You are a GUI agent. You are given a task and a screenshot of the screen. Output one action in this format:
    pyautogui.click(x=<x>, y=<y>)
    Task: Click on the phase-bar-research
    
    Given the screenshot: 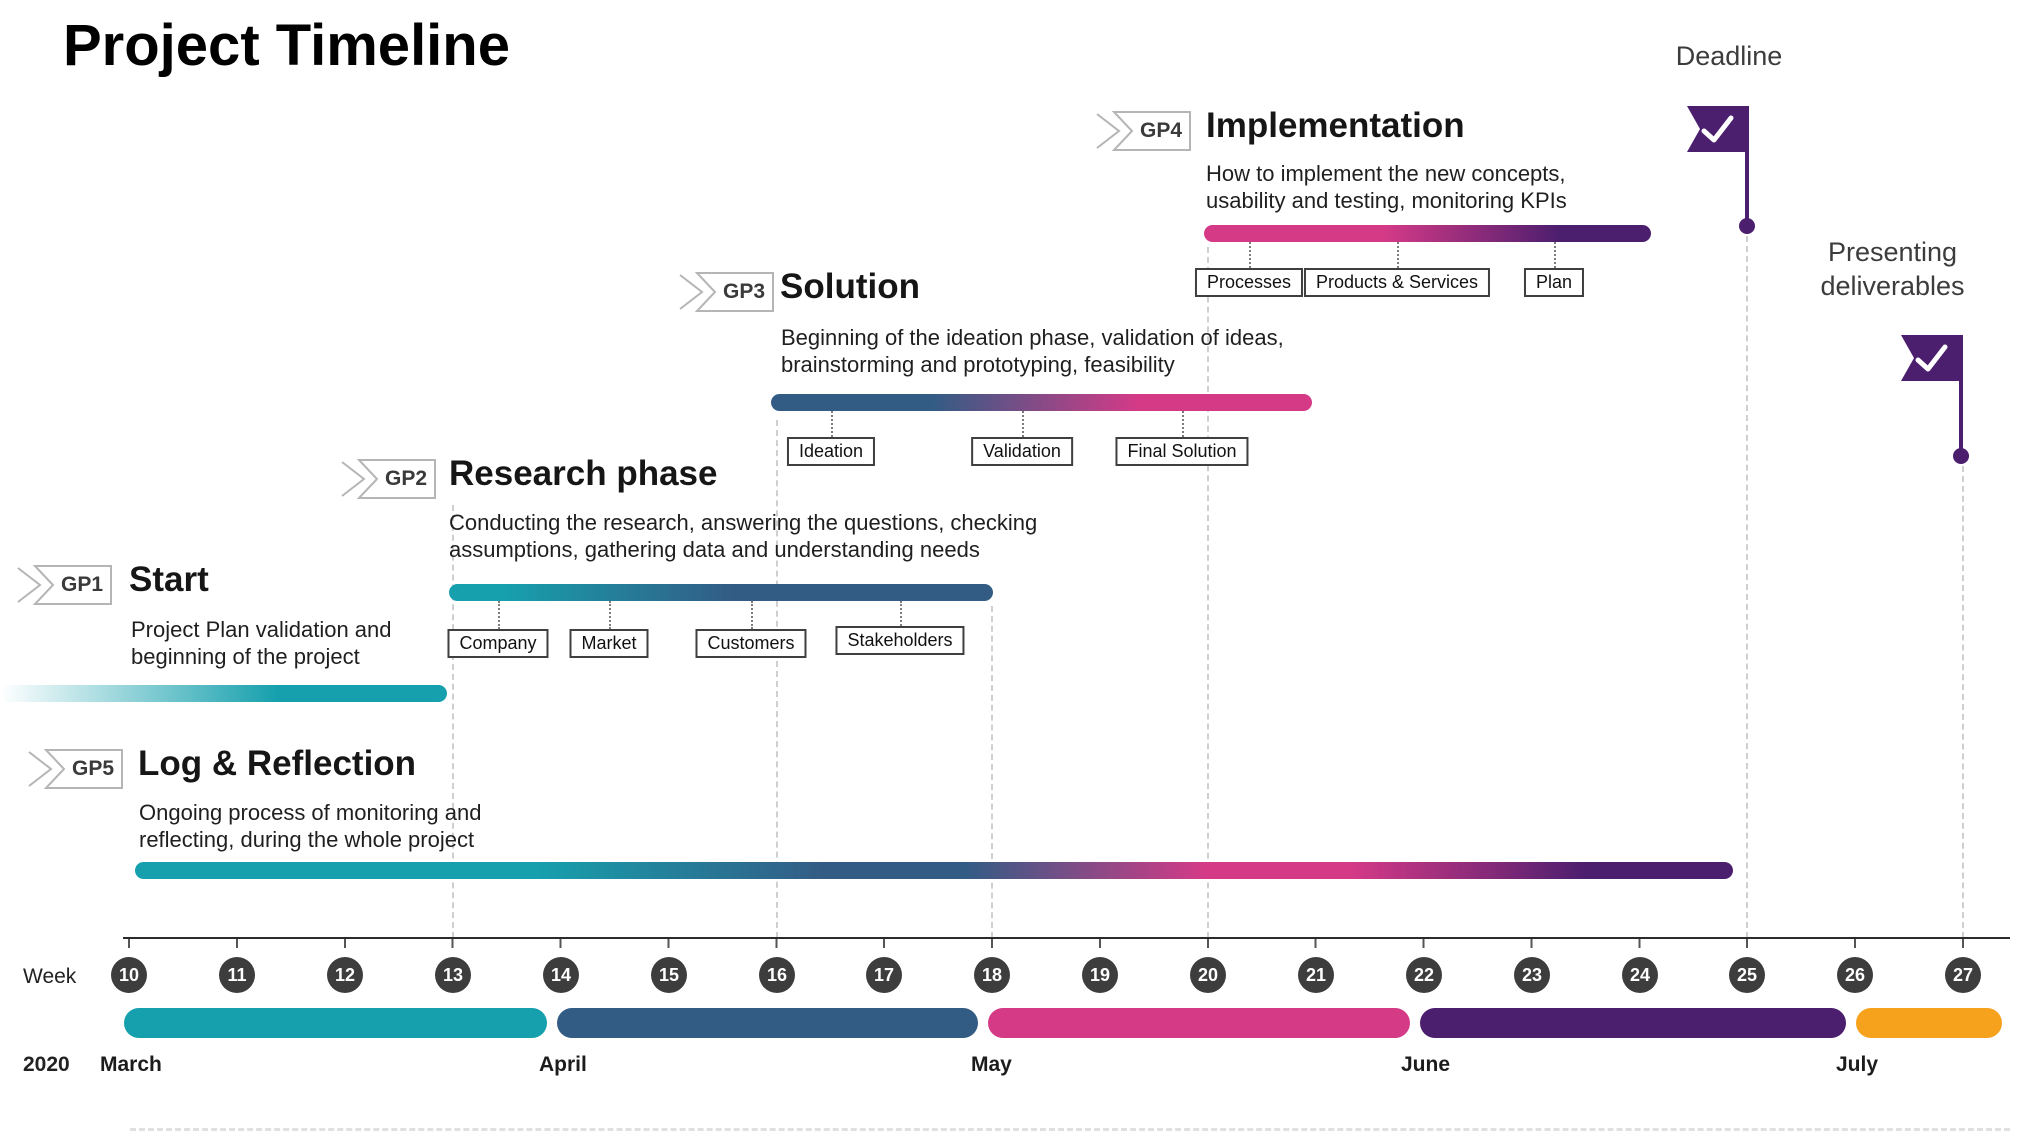 What is the action you would take?
    pyautogui.click(x=721, y=592)
    